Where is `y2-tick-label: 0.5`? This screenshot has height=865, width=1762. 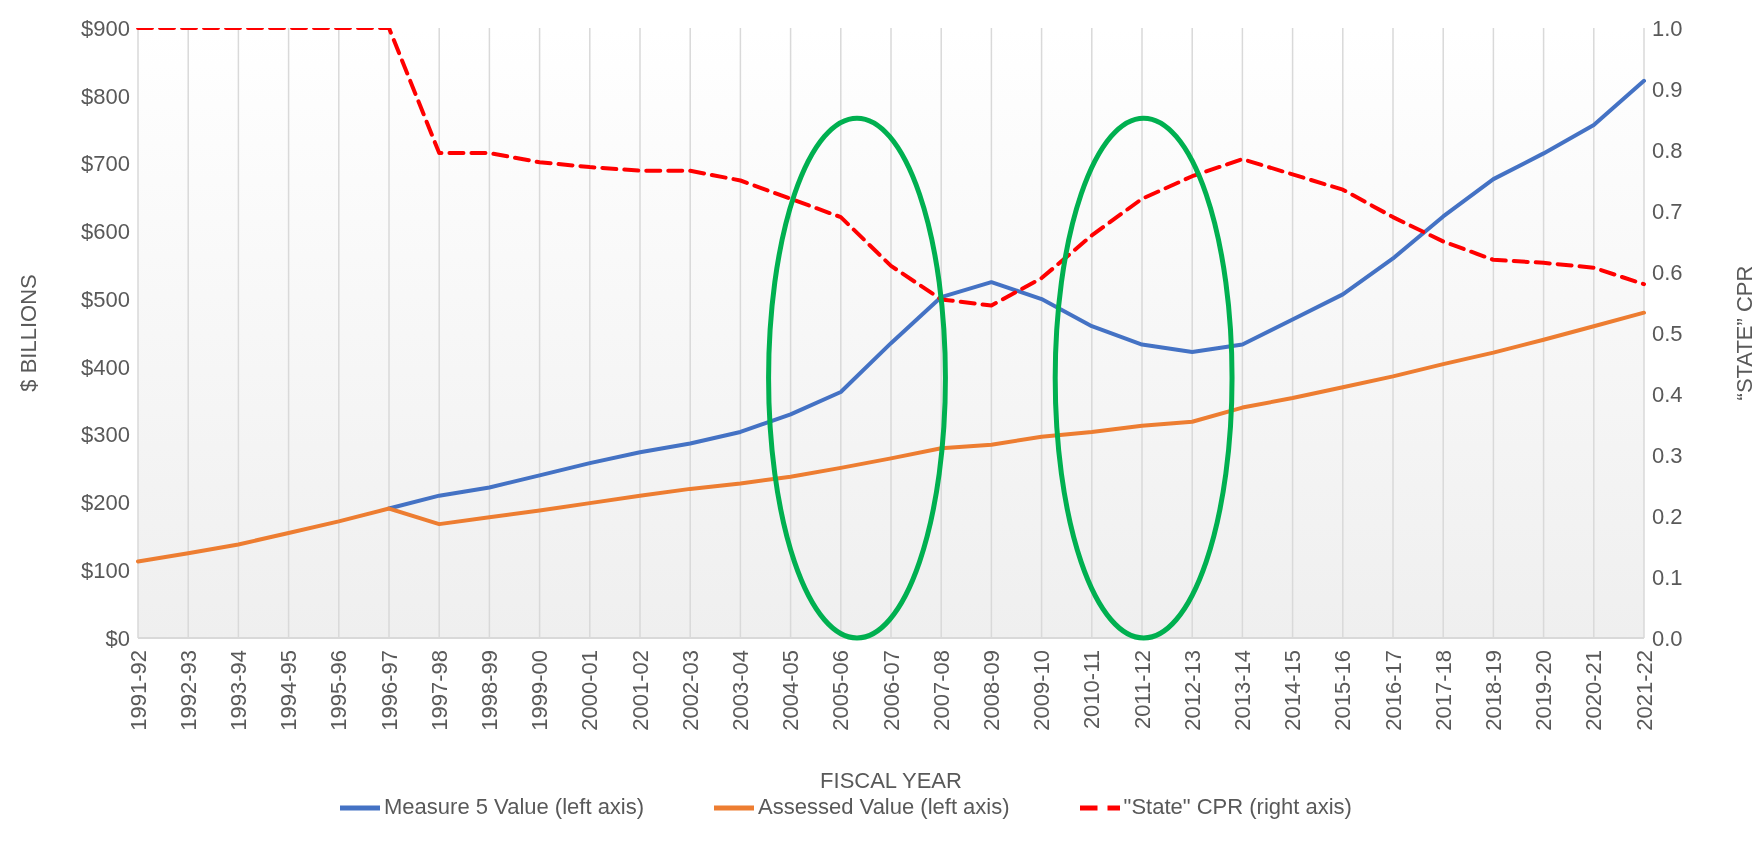 y2-tick-label: 0.5 is located at coordinates (1667, 333).